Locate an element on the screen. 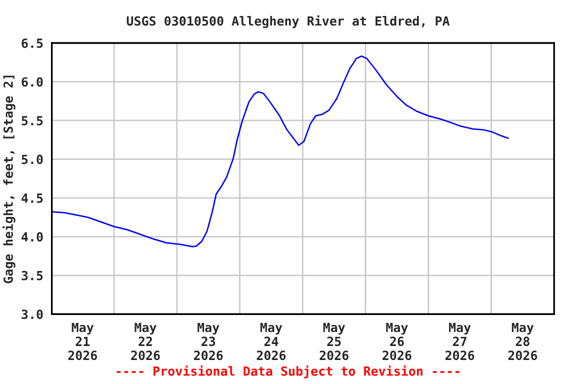  x-tick-label: May 25 2026 is located at coordinates (334, 341).